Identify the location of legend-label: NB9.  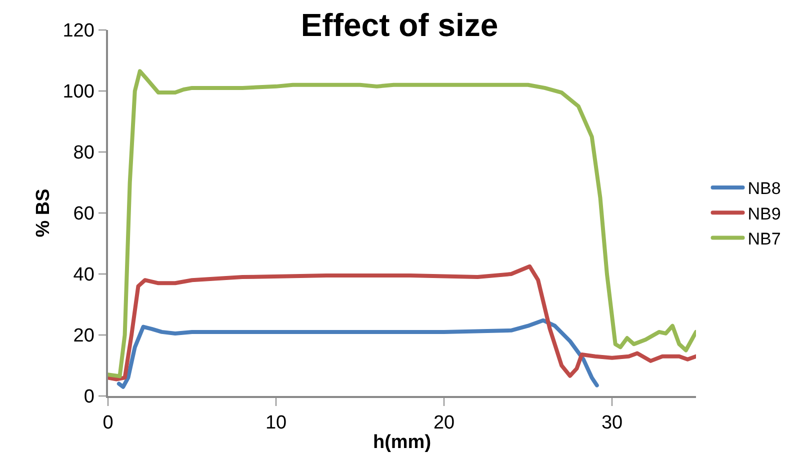
(764, 214).